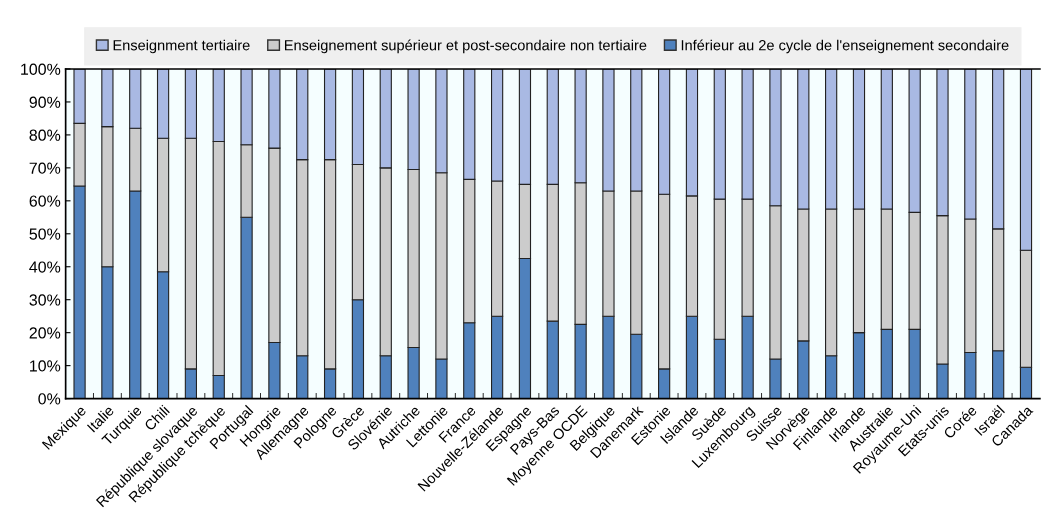 The width and height of the screenshot is (1042, 511). I want to click on y-tick-label: 20%, so click(45, 333).